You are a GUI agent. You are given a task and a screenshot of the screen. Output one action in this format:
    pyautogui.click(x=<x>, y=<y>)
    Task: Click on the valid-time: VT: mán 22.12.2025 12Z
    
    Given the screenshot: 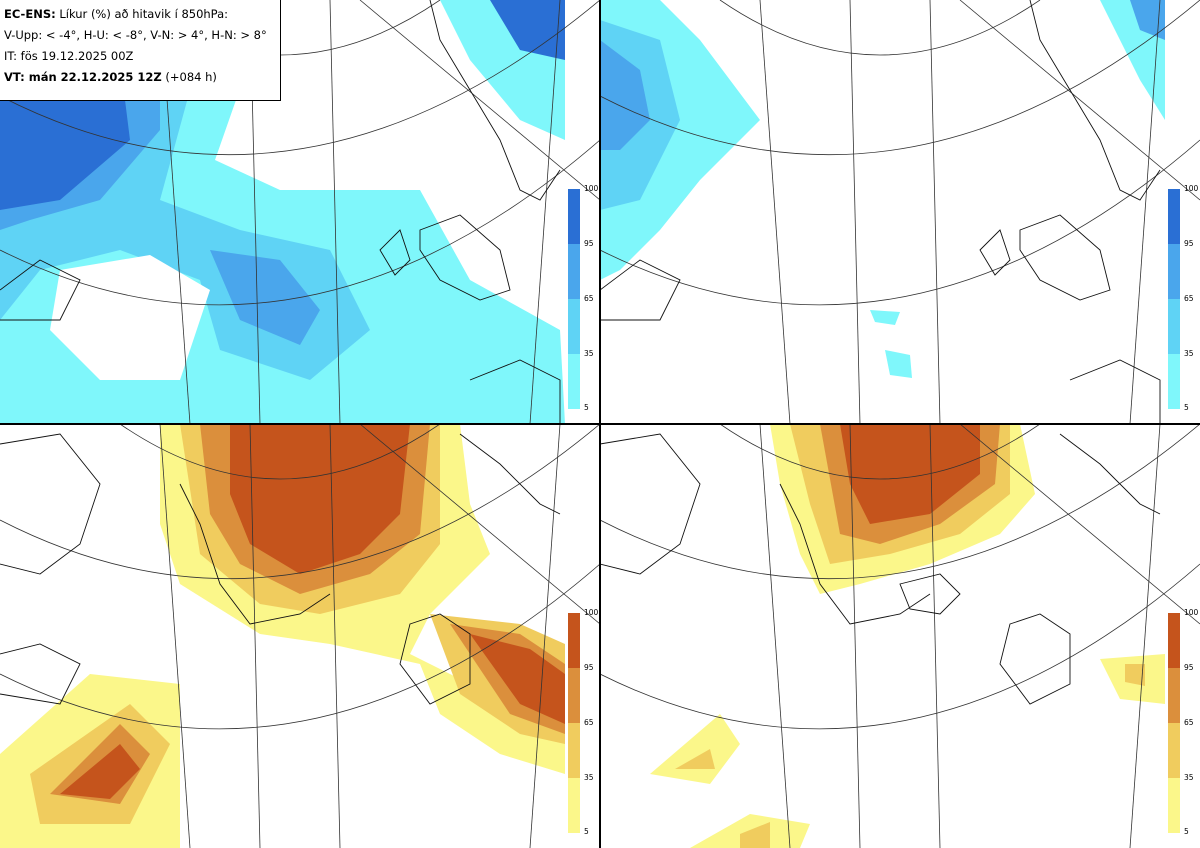 What is the action you would take?
    pyautogui.click(x=83, y=77)
    